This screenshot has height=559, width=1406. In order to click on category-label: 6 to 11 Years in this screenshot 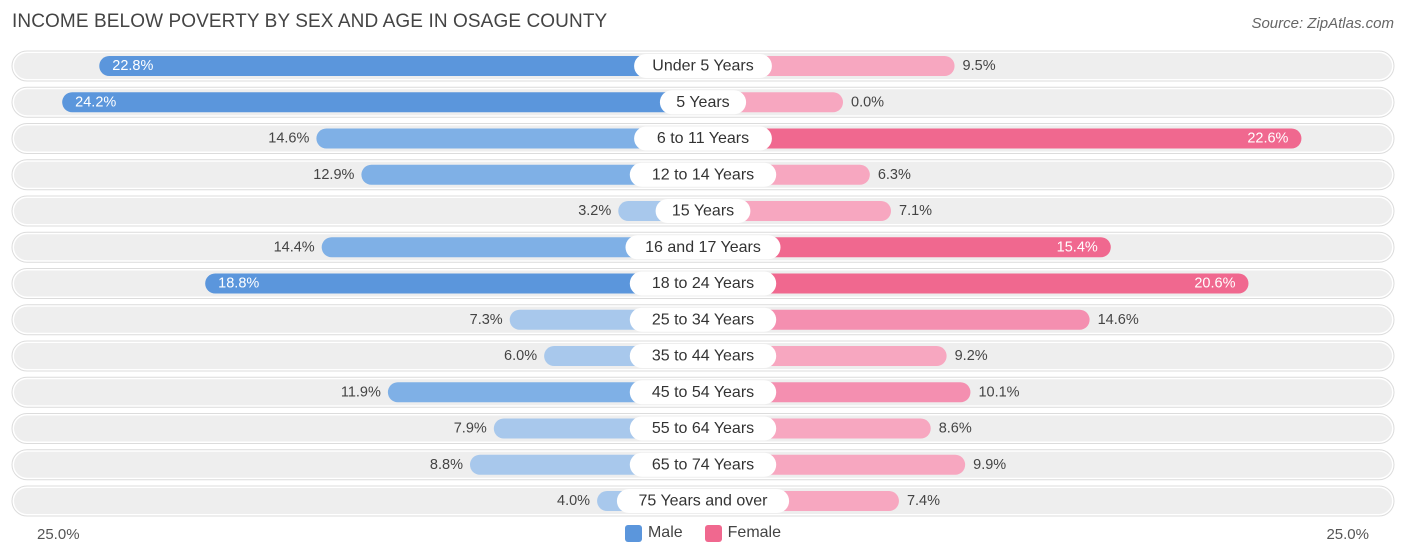, I will do `click(703, 138)`.